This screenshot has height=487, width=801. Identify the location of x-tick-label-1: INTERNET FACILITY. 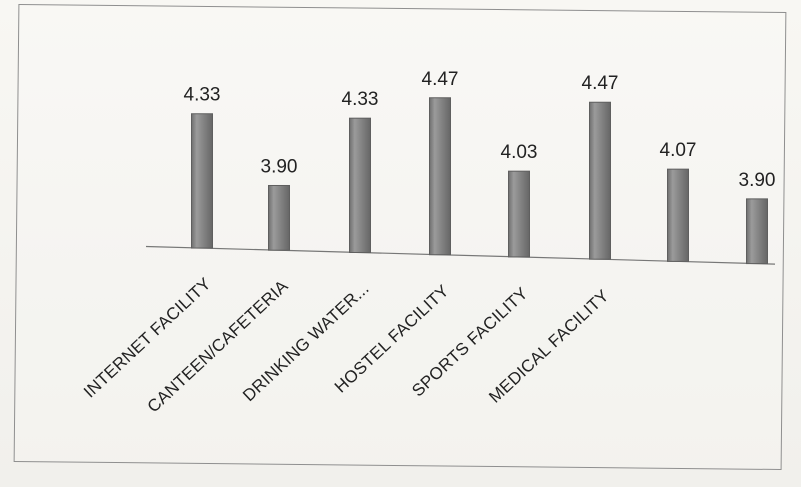
(147, 337).